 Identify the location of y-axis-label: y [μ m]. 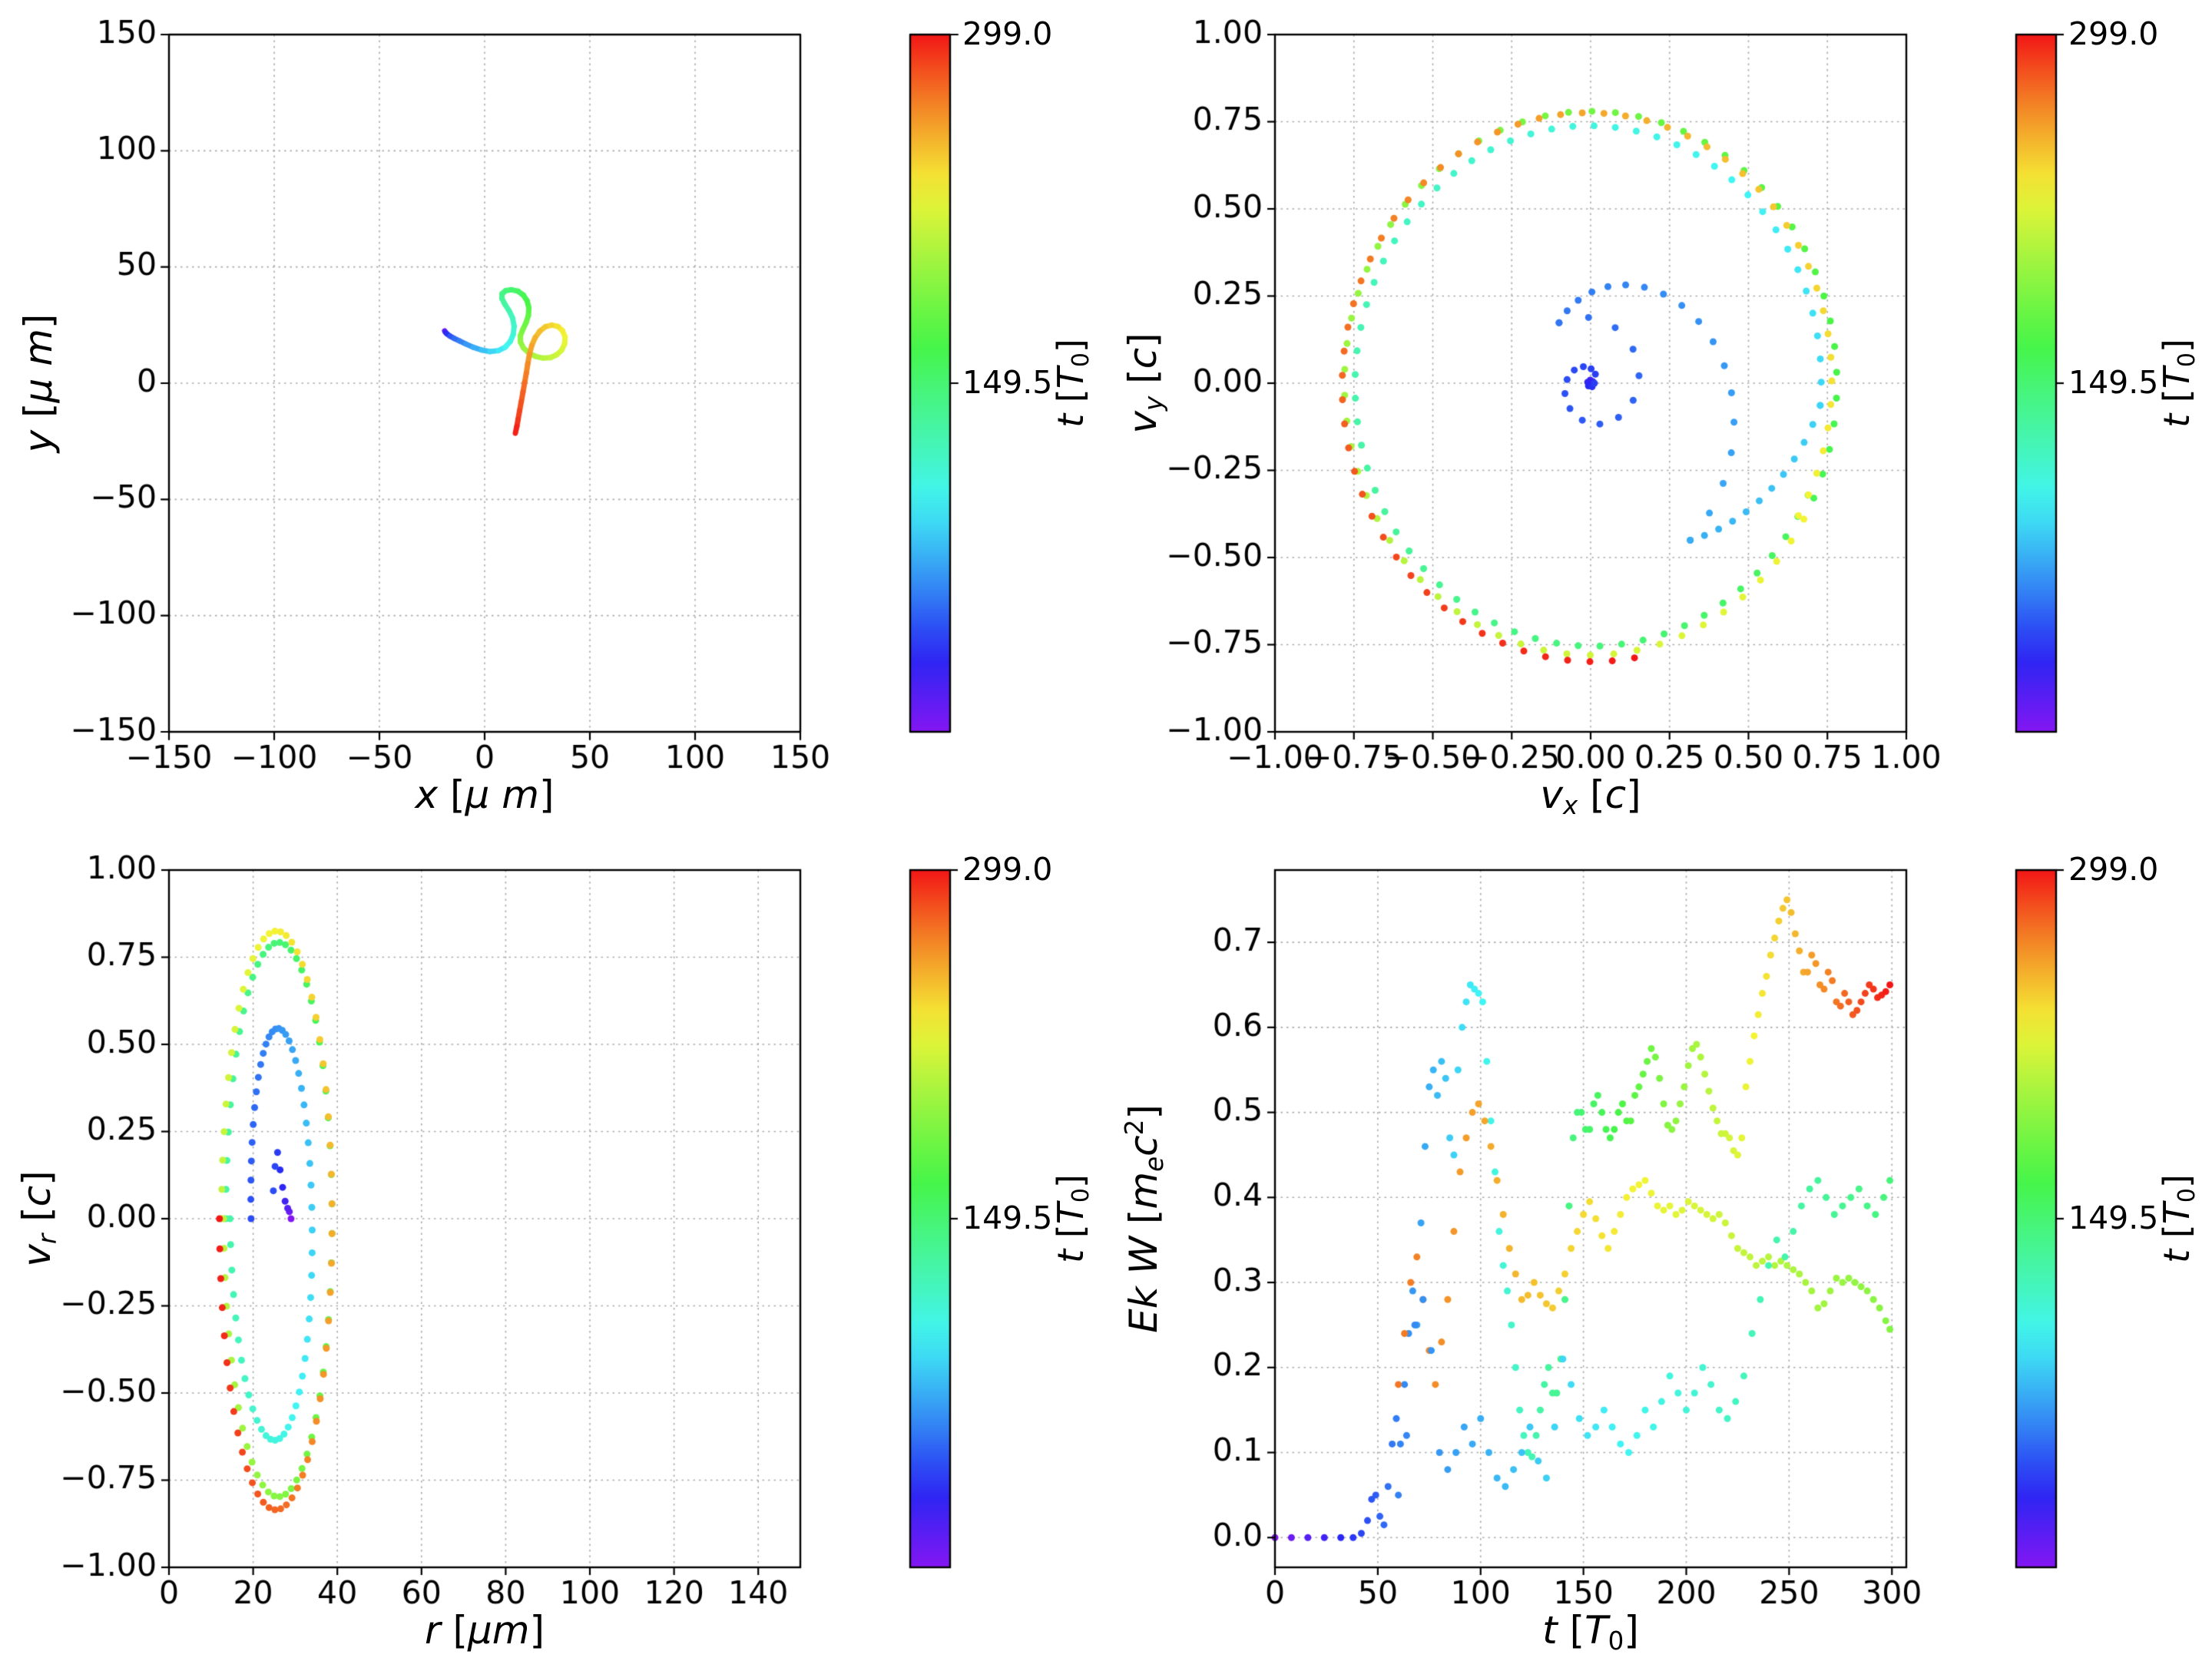
(39, 383).